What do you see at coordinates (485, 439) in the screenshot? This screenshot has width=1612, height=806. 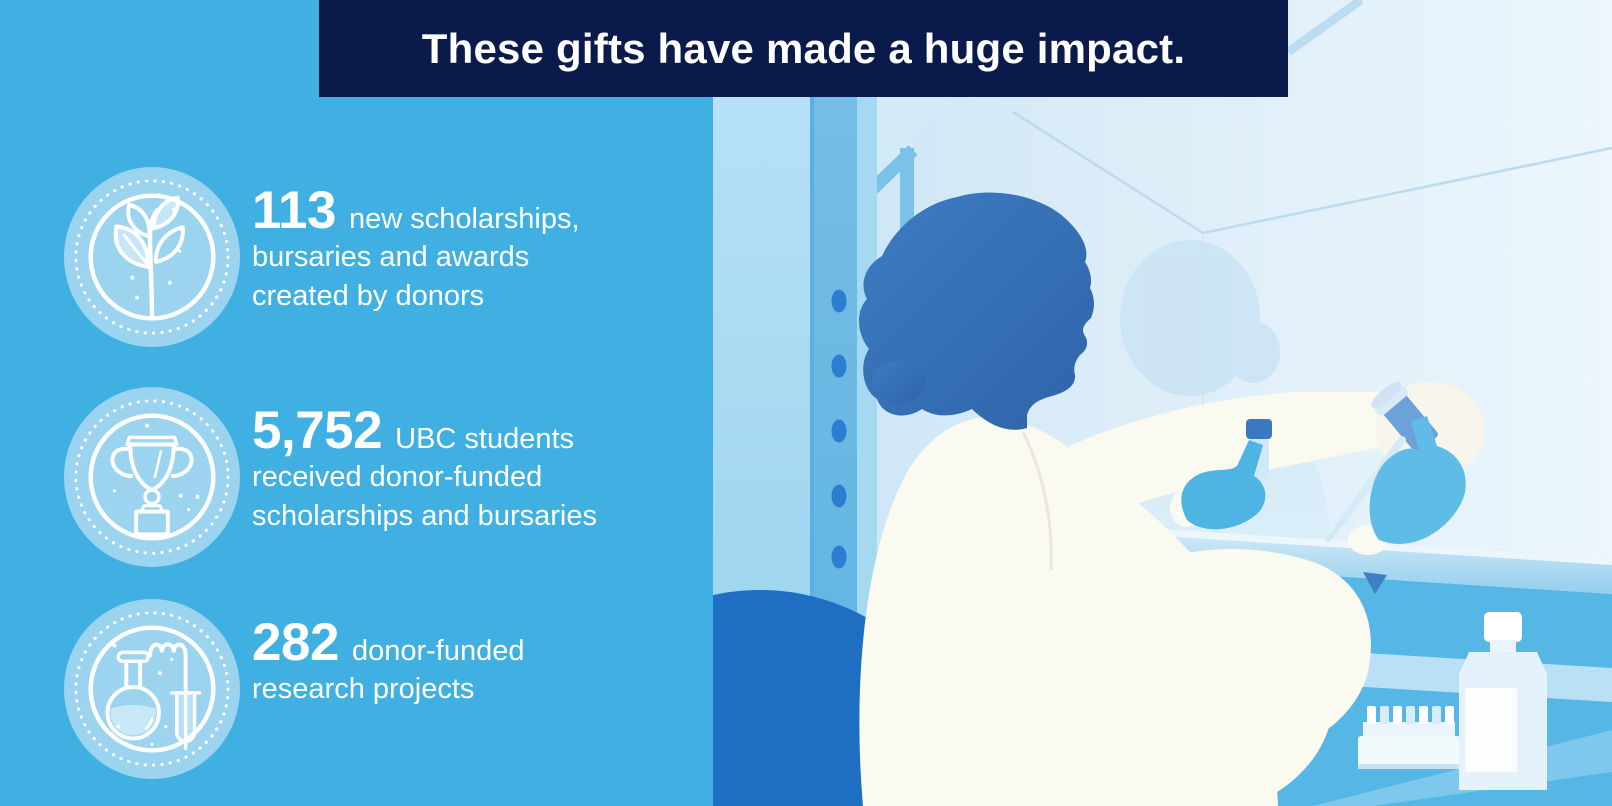 I see `stat-label-line1: UBC students` at bounding box center [485, 439].